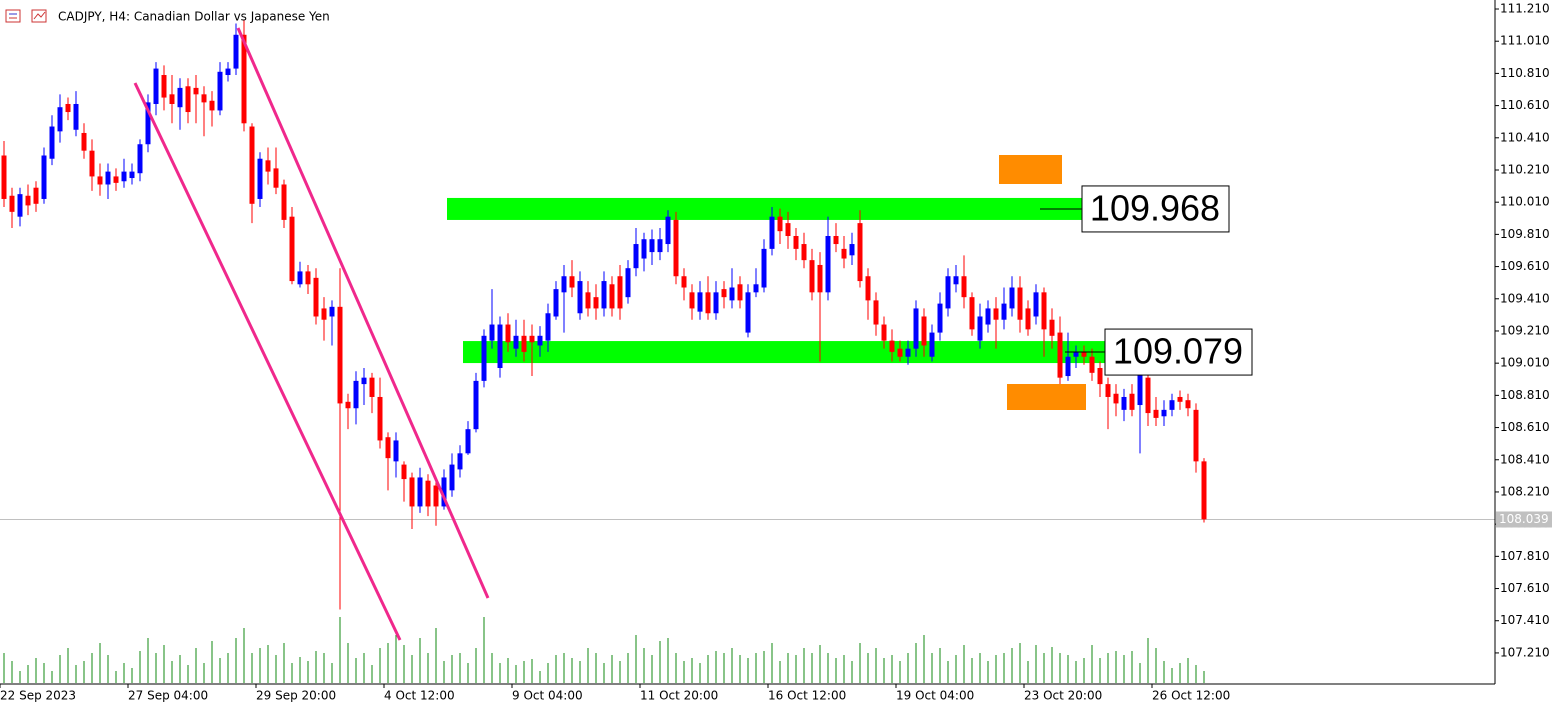 This screenshot has width=1566, height=708. What do you see at coordinates (547, 696) in the screenshot?
I see `x-tick-label: 9 Oct 04:00` at bounding box center [547, 696].